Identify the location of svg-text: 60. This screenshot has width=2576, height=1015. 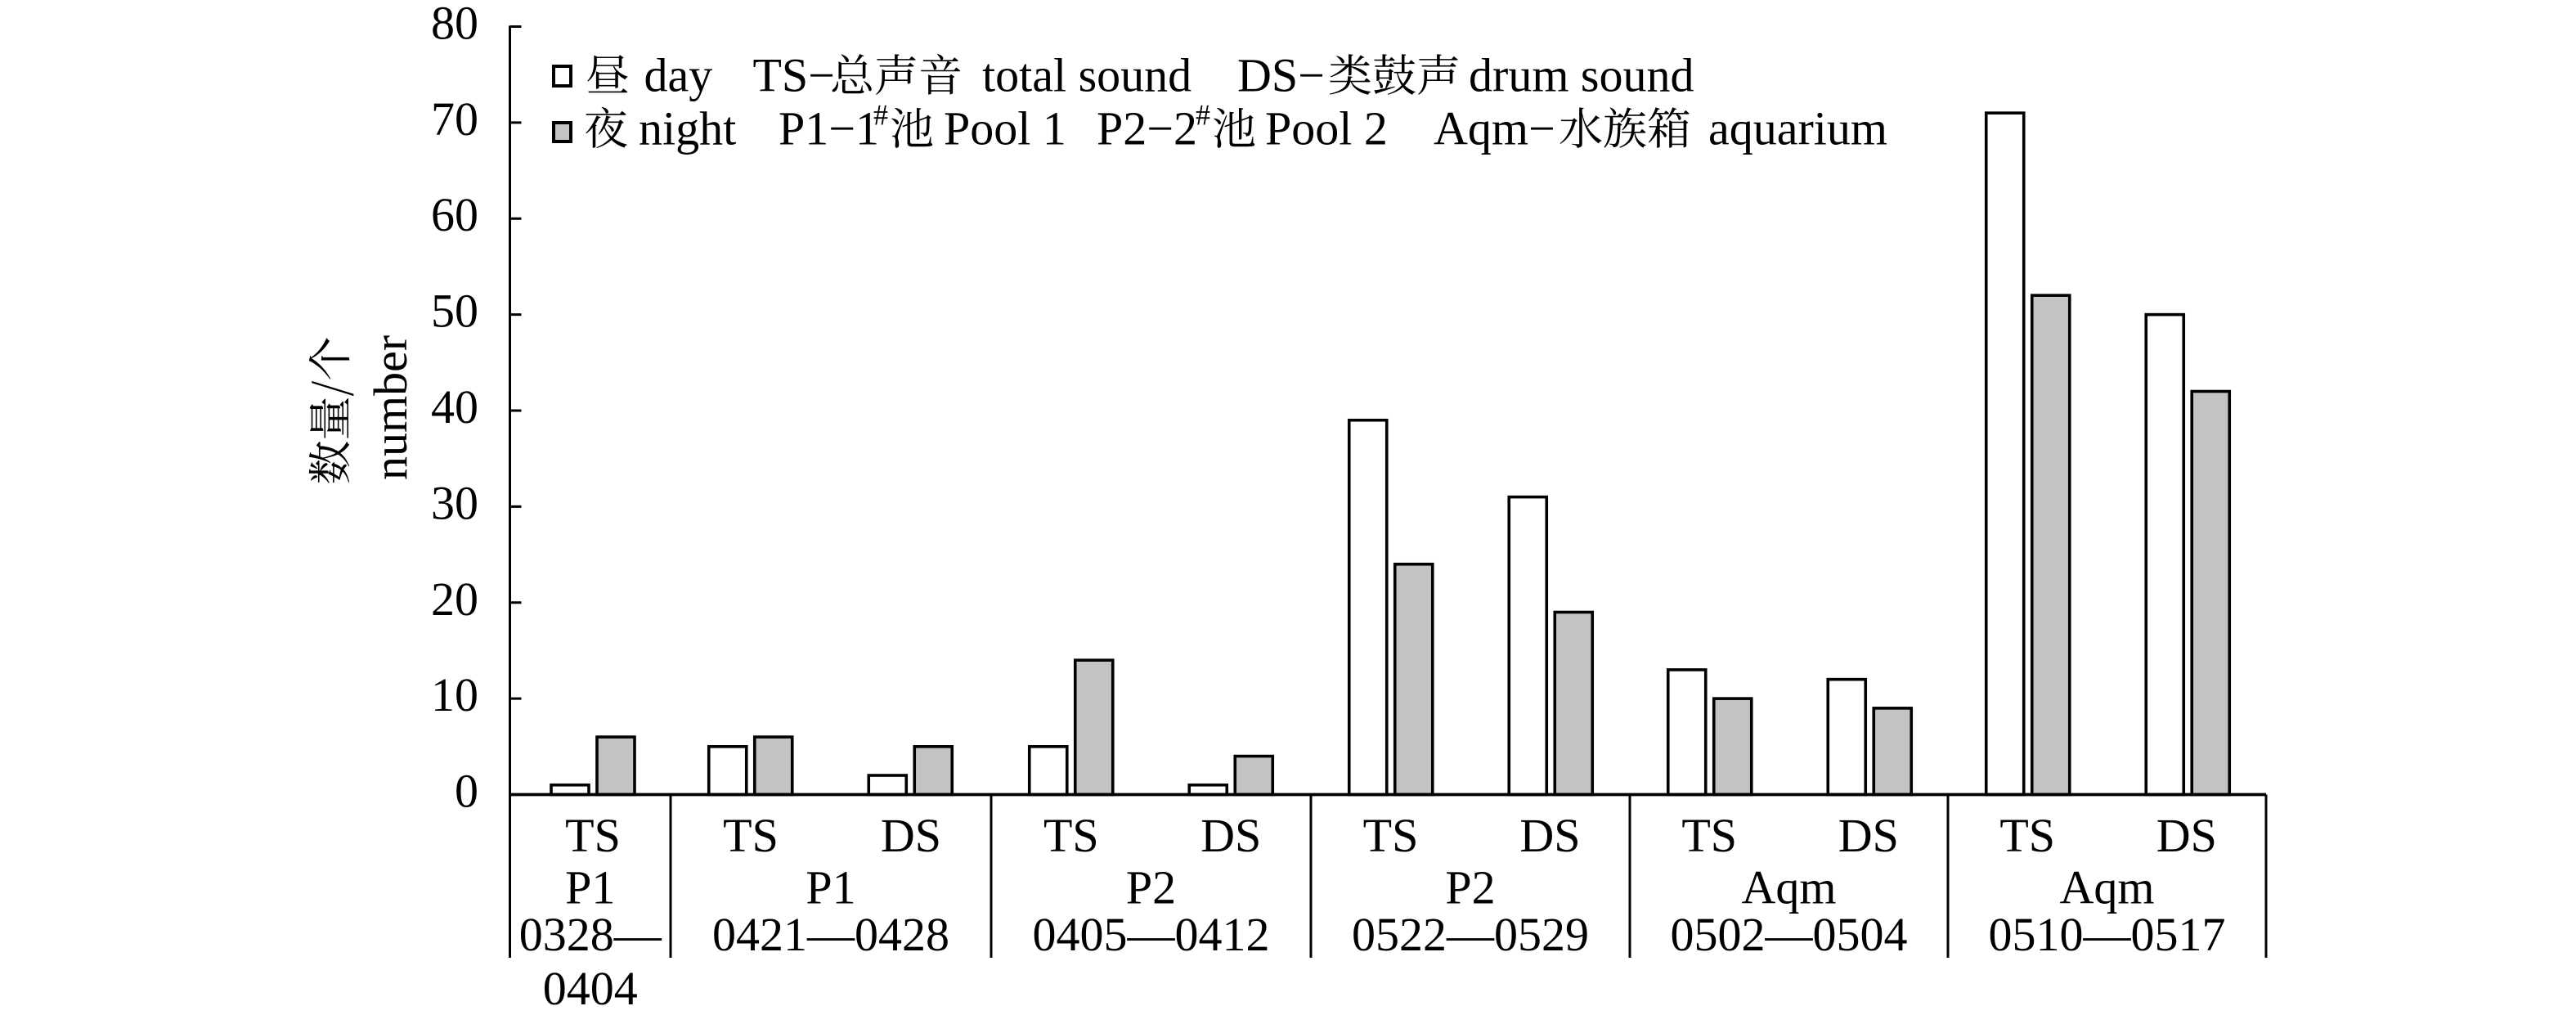
(454, 214).